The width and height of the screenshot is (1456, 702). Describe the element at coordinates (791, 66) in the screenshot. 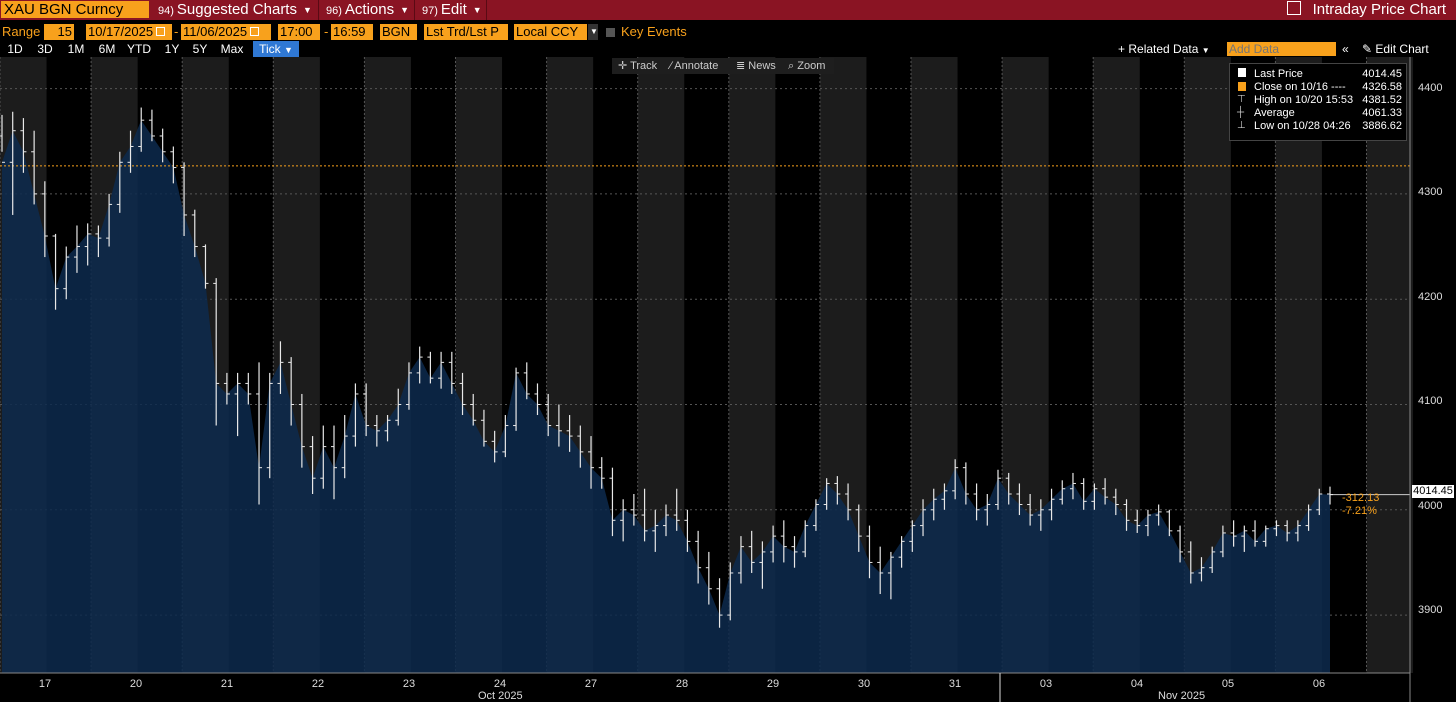

I see `magnifier-icon: ⌕` at that location.